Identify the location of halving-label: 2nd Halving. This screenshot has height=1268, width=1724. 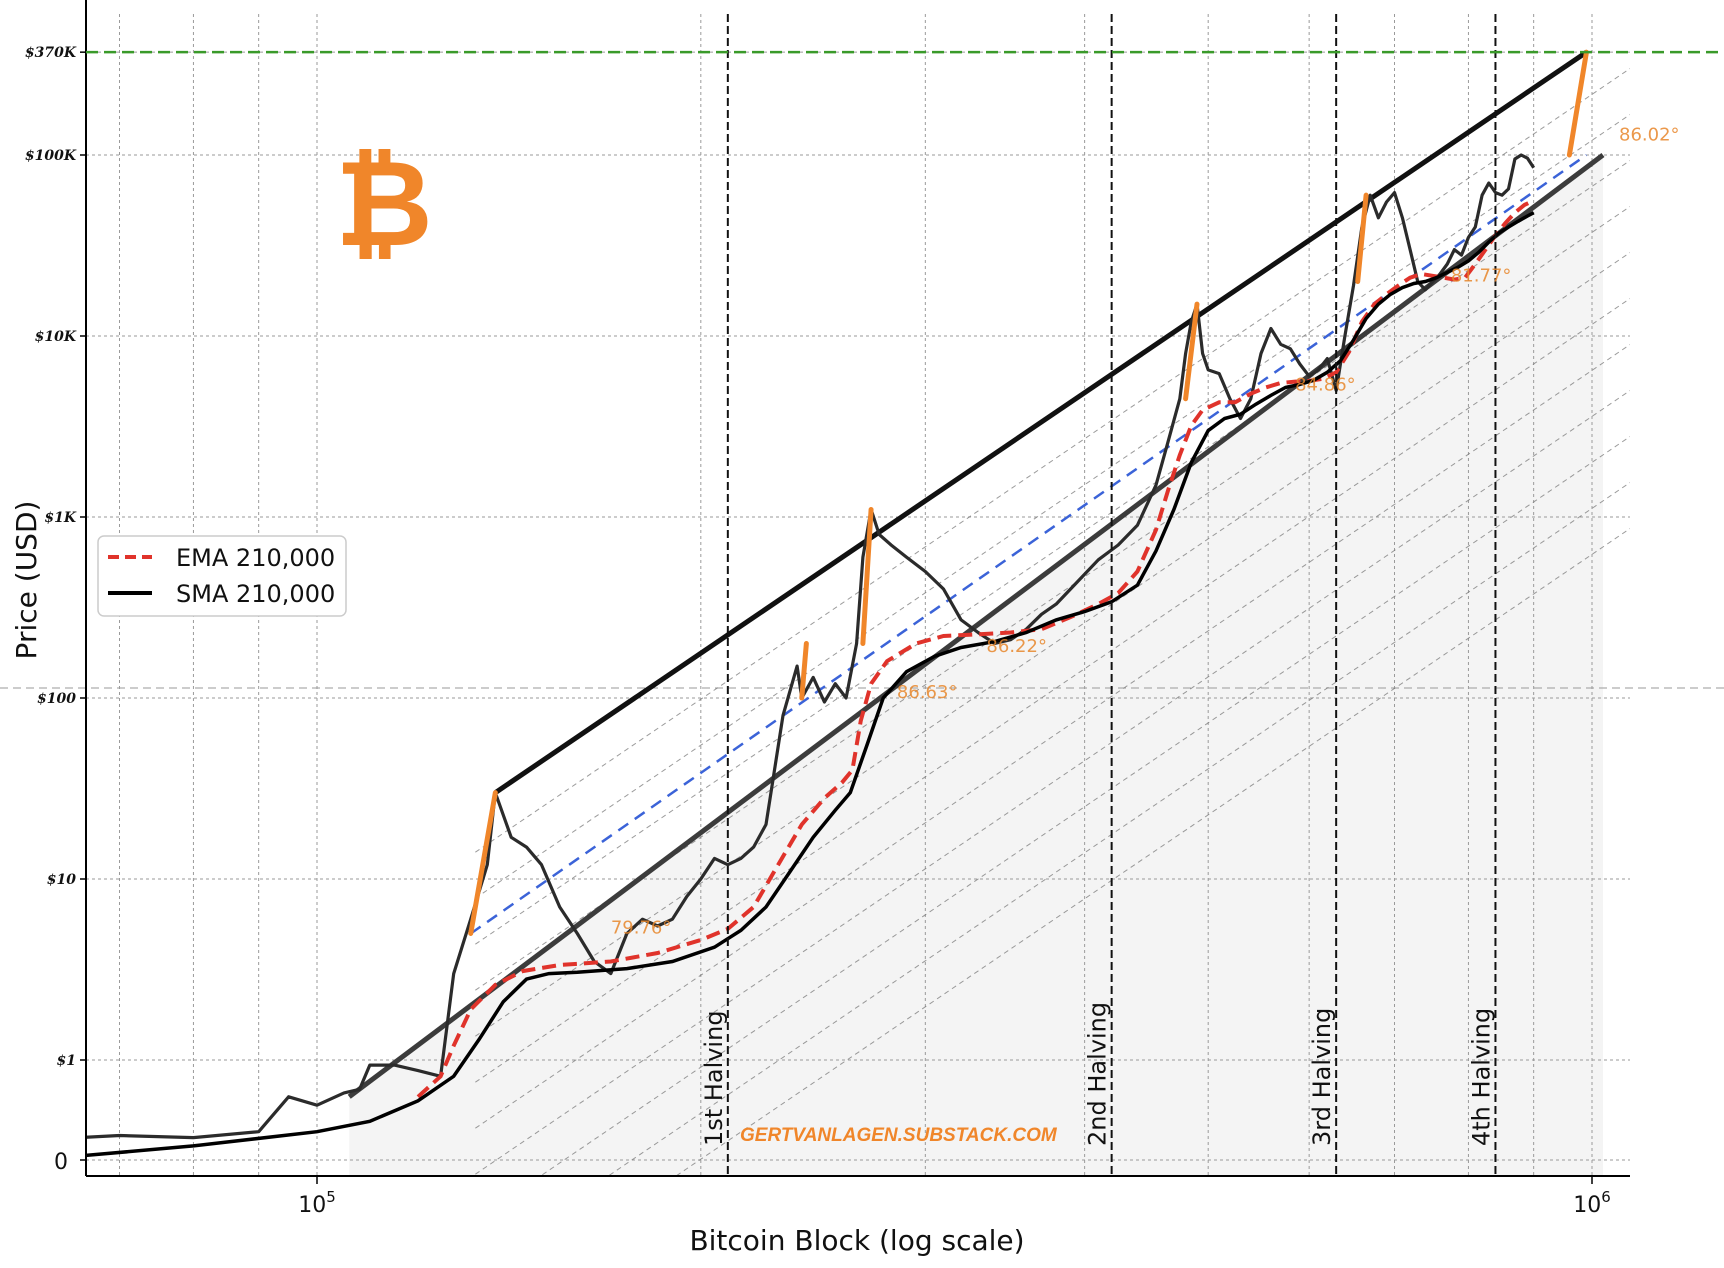
(1098, 1074).